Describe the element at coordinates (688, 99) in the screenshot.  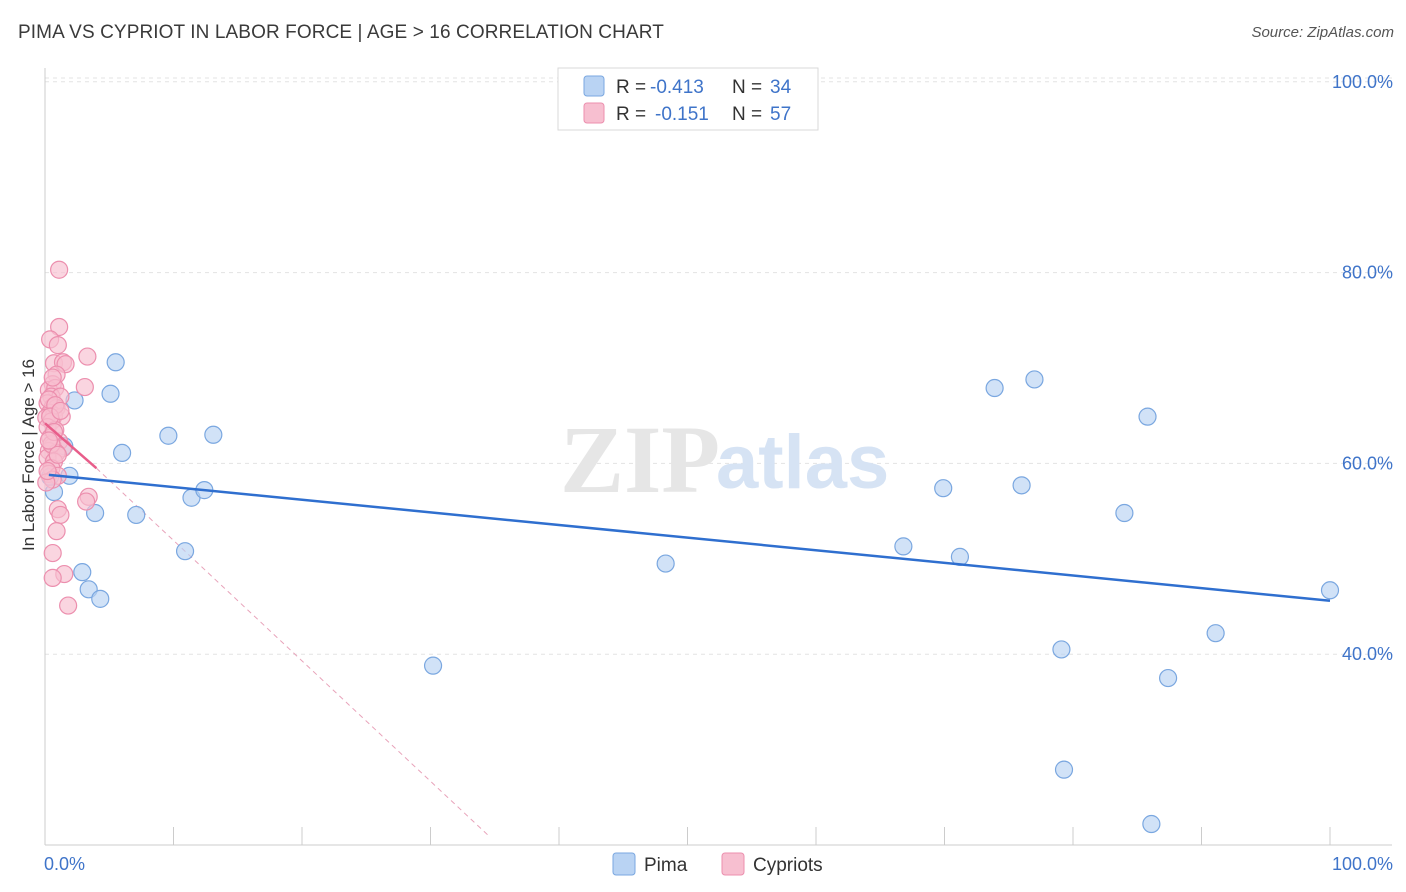
I see `legend: R = -0.413 N = 34 R = -0.151 N = 57` at that location.